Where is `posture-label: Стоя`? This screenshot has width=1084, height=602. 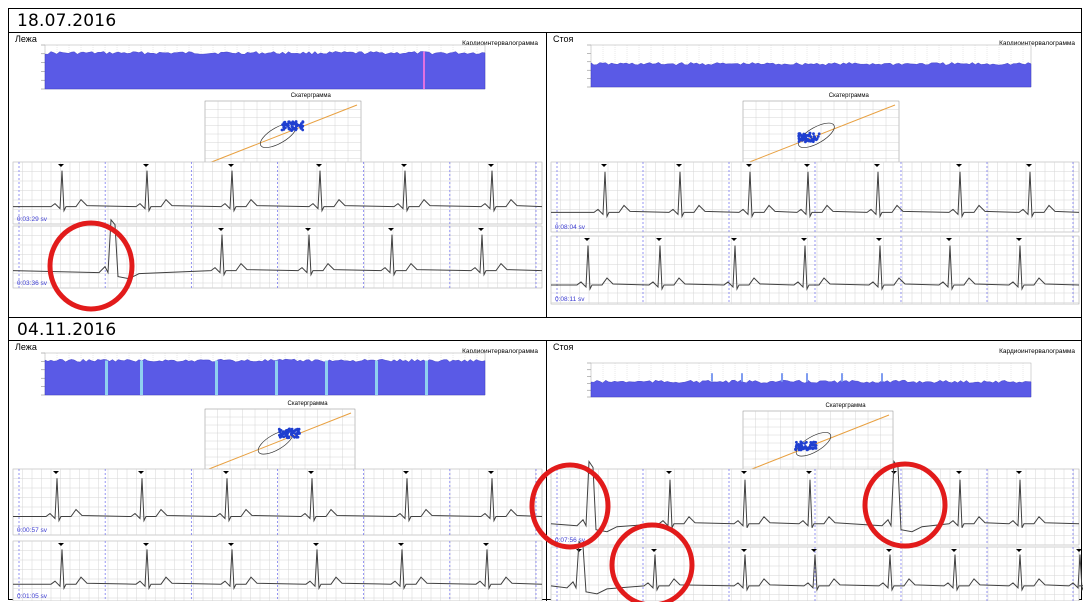
posture-label: Стоя is located at coordinates (563, 347).